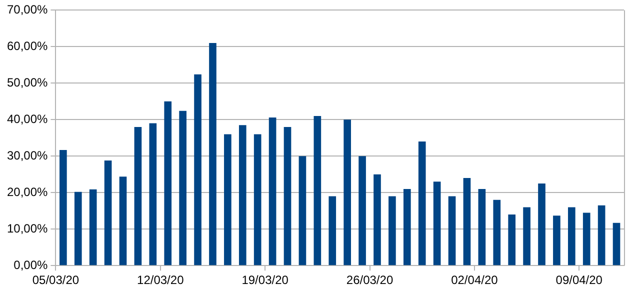 This screenshot has height=295, width=640. What do you see at coordinates (27, 82) in the screenshot?
I see `y-tick-label: 50,00%` at bounding box center [27, 82].